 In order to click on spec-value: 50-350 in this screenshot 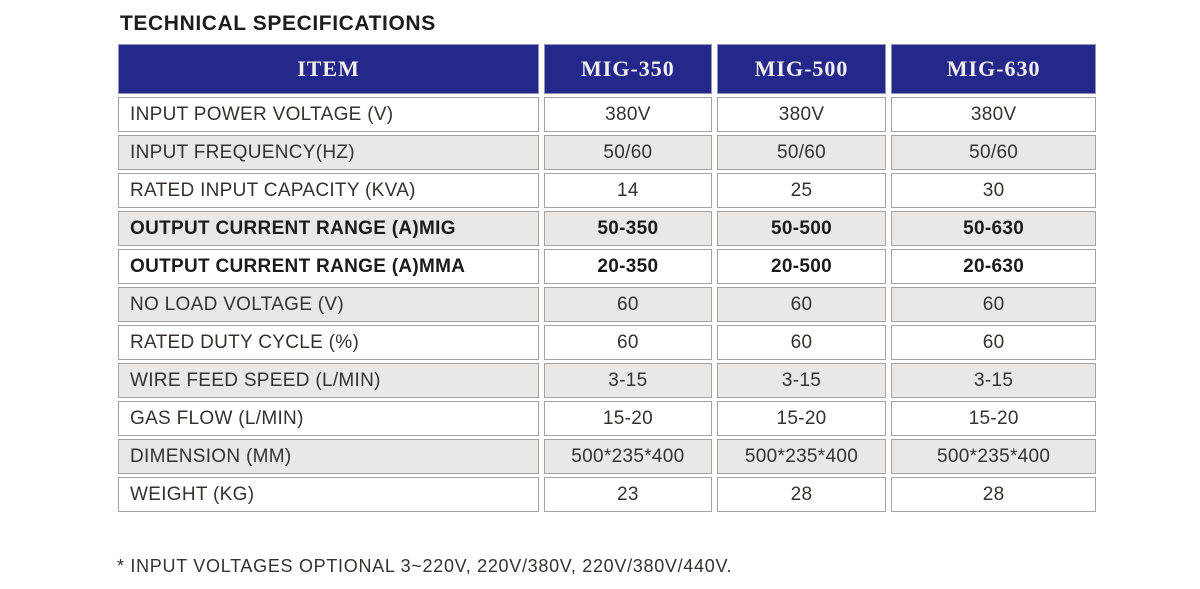, I will do `click(628, 228)`.